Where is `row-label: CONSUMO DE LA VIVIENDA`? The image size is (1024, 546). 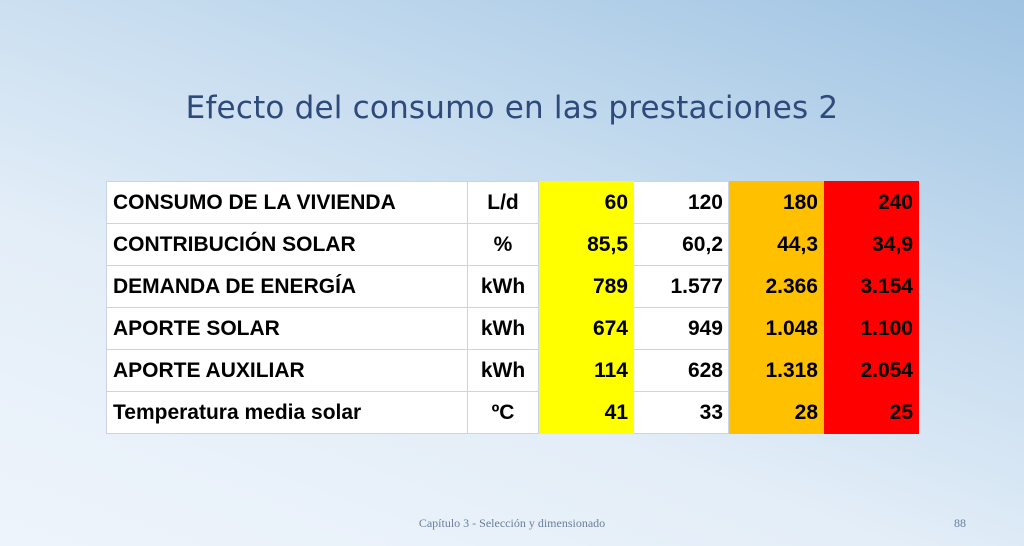 row-label: CONSUMO DE LA VIVIENDA is located at coordinates (287, 202).